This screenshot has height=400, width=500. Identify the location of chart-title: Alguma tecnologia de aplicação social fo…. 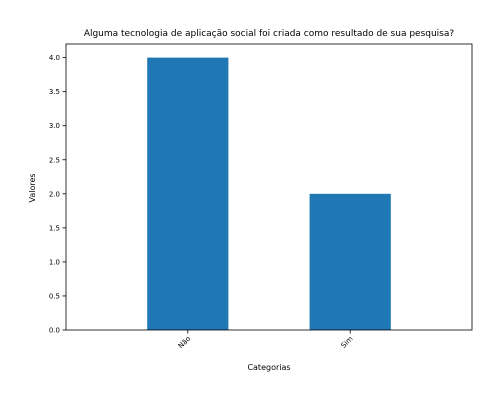
(269, 34).